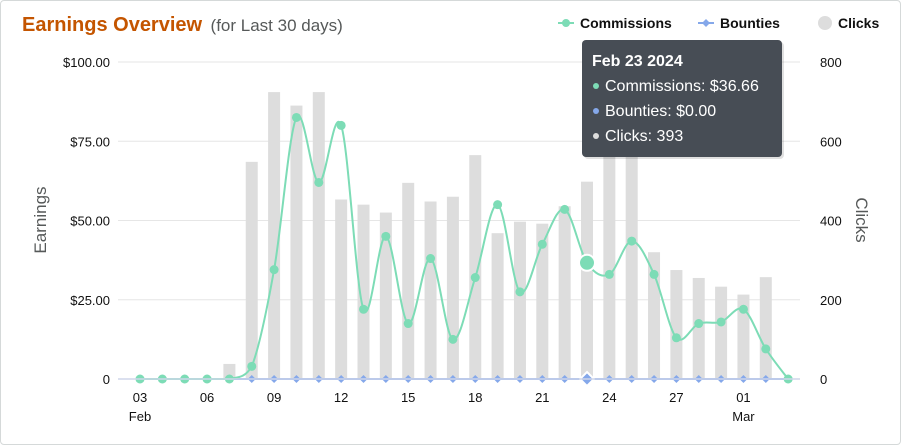  What do you see at coordinates (831, 141) in the screenshot?
I see `y-right-tick-label: 600` at bounding box center [831, 141].